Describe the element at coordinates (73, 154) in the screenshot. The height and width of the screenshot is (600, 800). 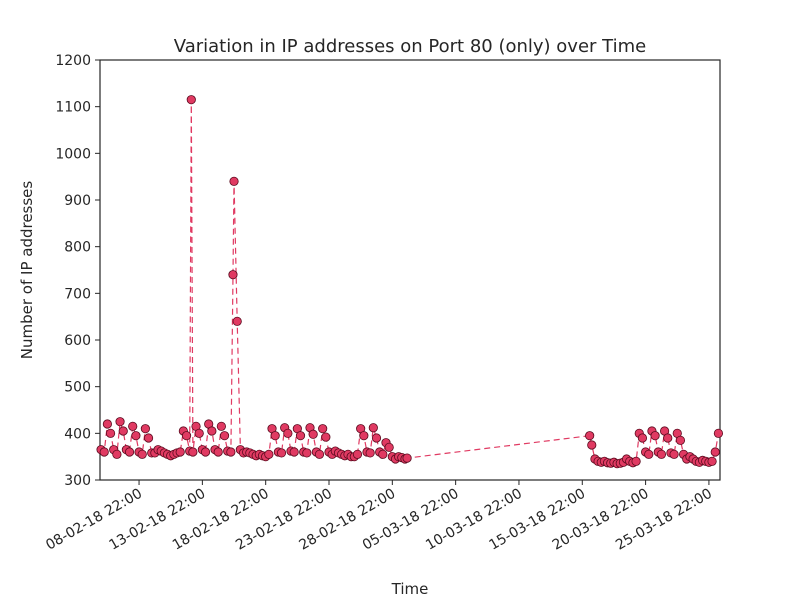
I see `y-tick-label: 1000` at that location.